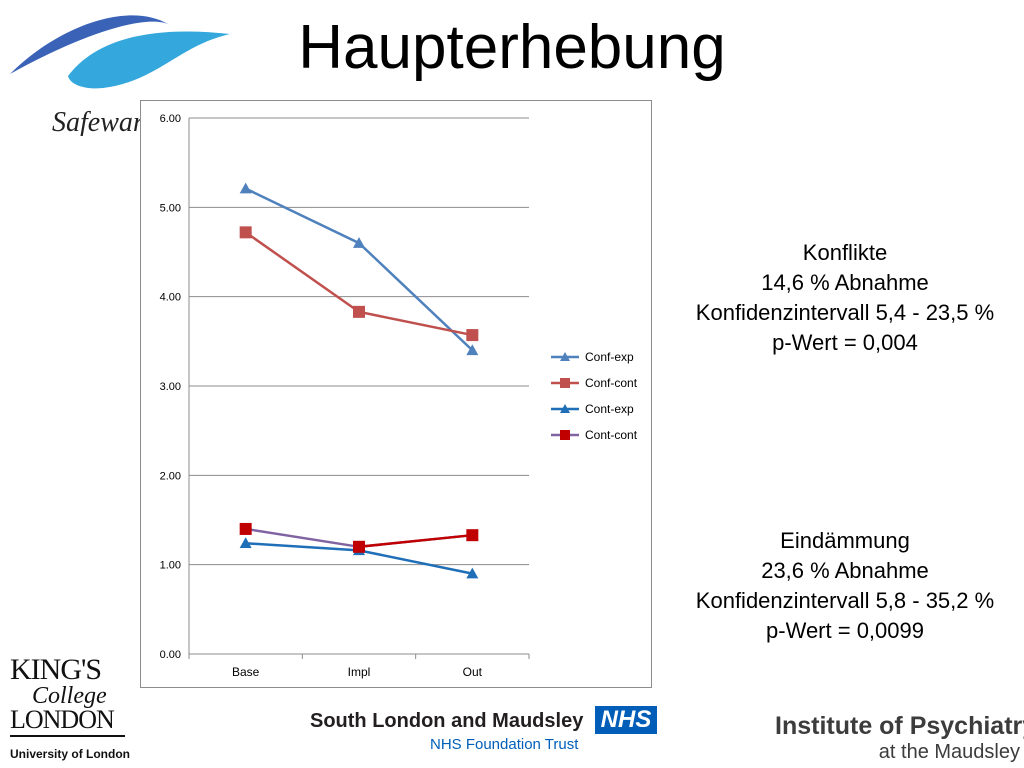 This screenshot has width=1024, height=768. What do you see at coordinates (512, 47) in the screenshot?
I see `page-title: Haupterhebung` at bounding box center [512, 47].